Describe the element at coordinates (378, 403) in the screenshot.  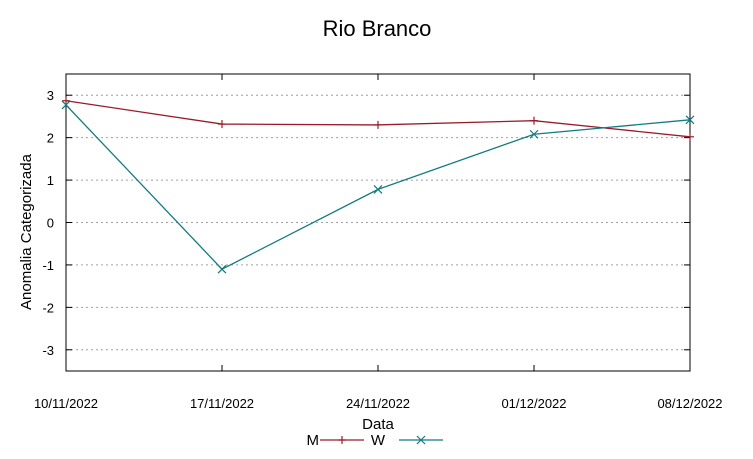
I see `x-tick-label: 24/11/2022` at that location.